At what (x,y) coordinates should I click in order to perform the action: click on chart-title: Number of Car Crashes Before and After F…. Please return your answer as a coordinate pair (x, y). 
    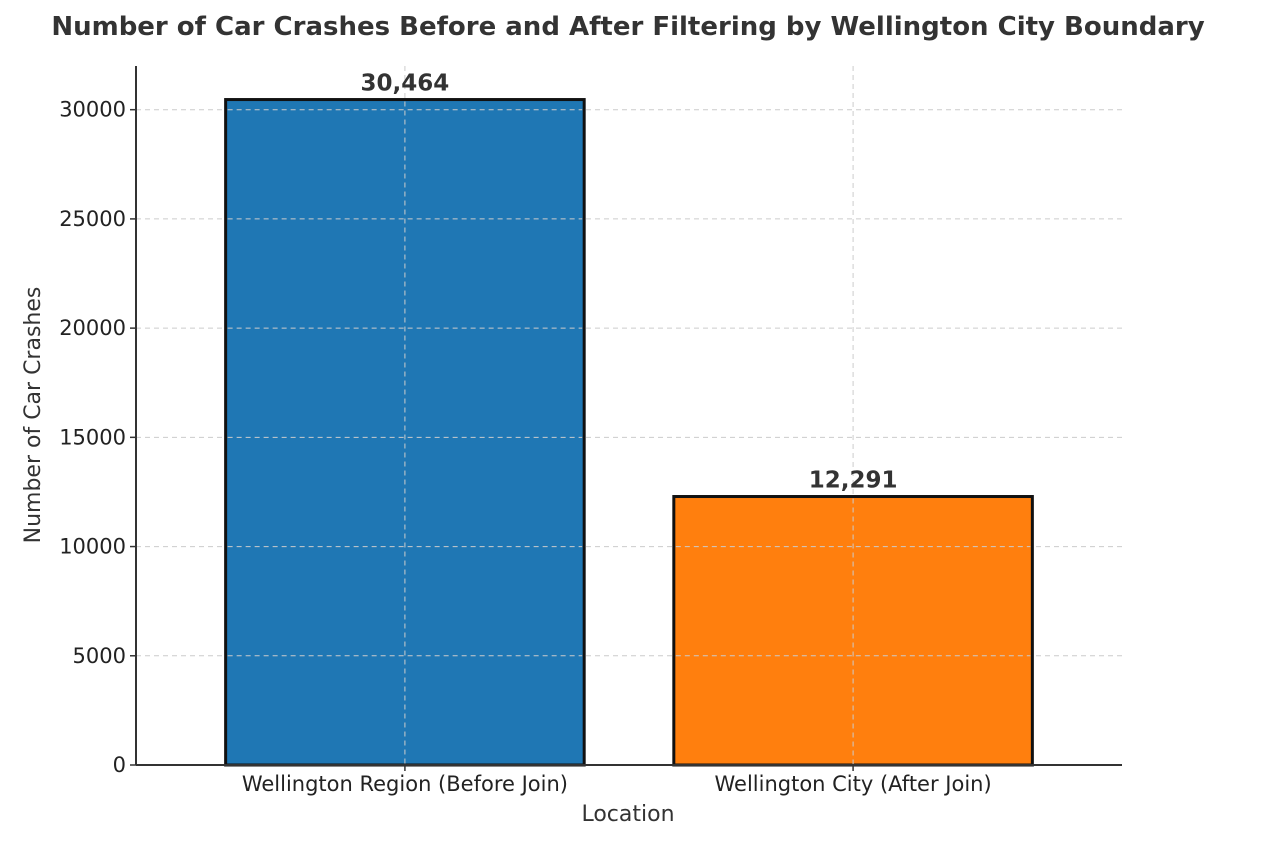
    Looking at the image, I should click on (627, 27).